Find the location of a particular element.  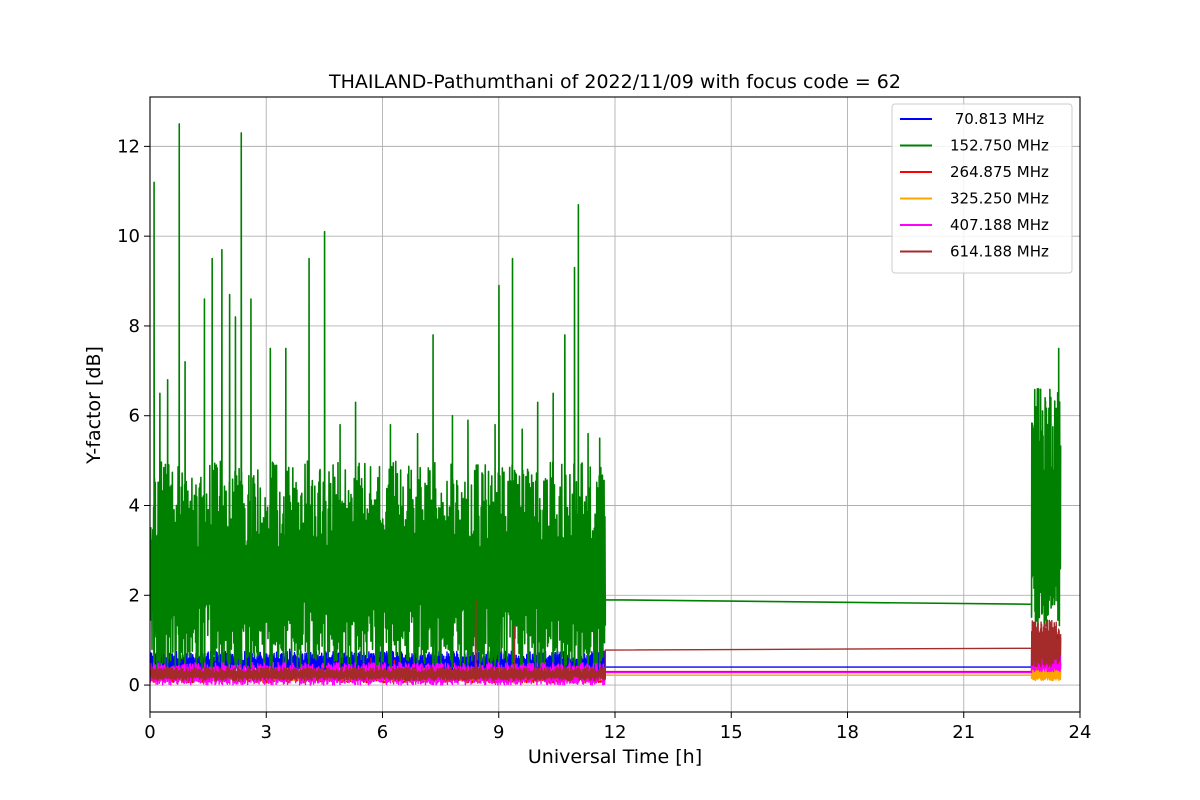

legend-entry-label: 70.813 MHz is located at coordinates (997, 119).